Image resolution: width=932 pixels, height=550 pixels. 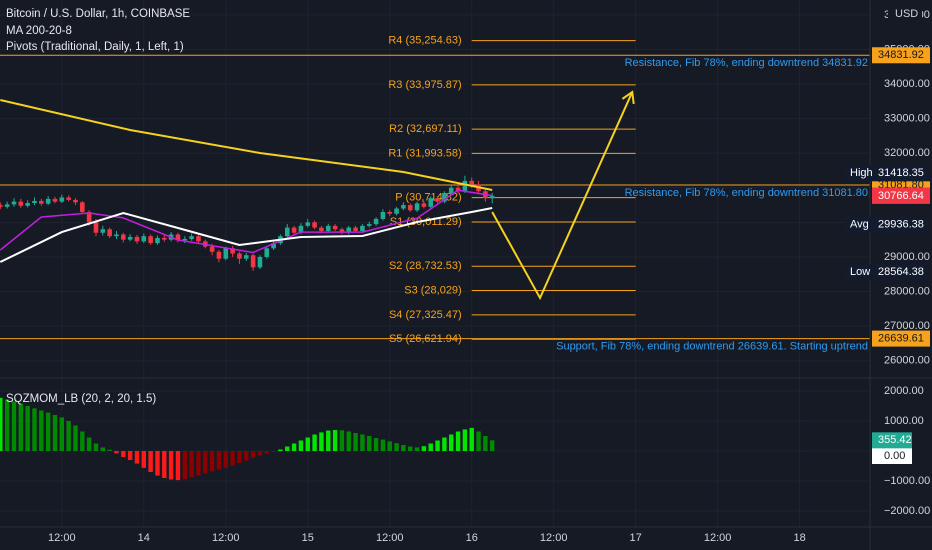 I want to click on stat-value: 28564.38, so click(x=901, y=272).